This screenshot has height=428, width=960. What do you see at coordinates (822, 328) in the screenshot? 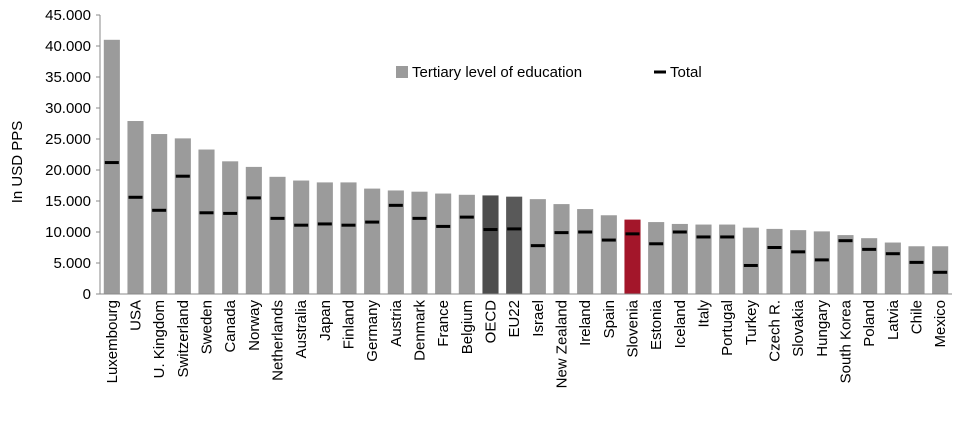
I see `x-tick-label: Hungary` at bounding box center [822, 328].